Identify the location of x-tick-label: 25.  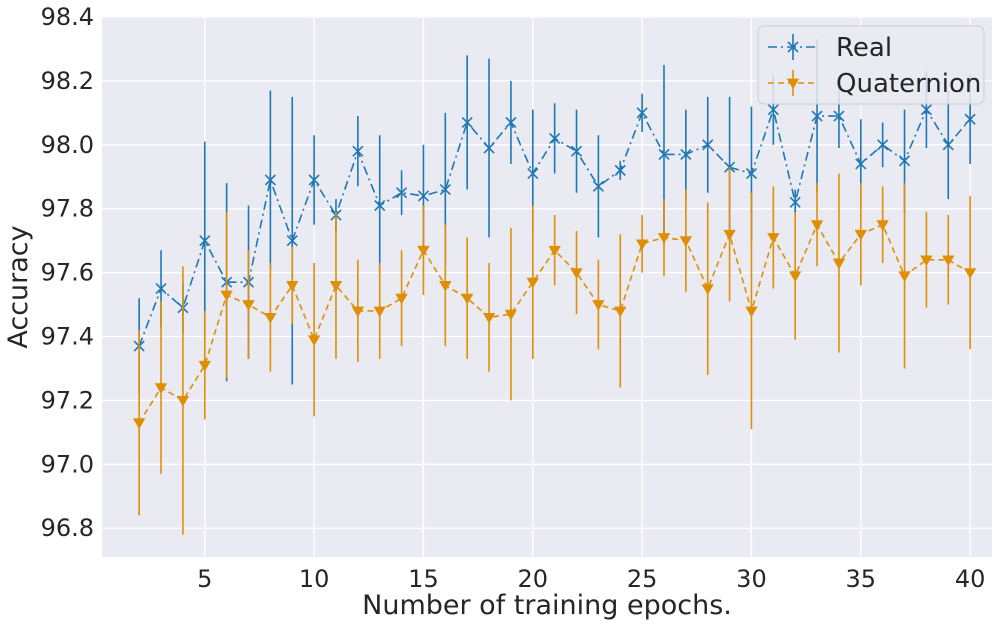
(642, 579).